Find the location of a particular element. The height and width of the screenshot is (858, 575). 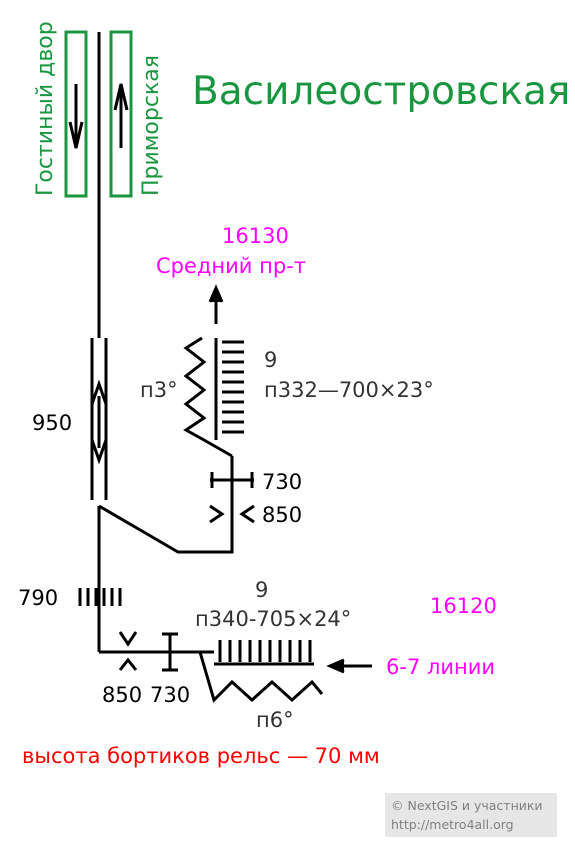

direction-left: Гостиный двор is located at coordinates (60, 109).